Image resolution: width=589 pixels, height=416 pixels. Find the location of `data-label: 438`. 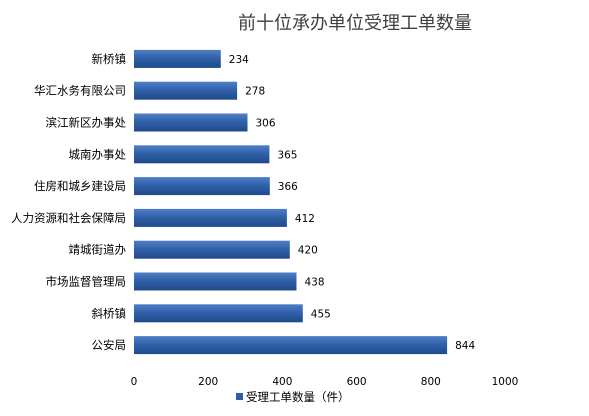

data-label: 438 is located at coordinates (315, 283).